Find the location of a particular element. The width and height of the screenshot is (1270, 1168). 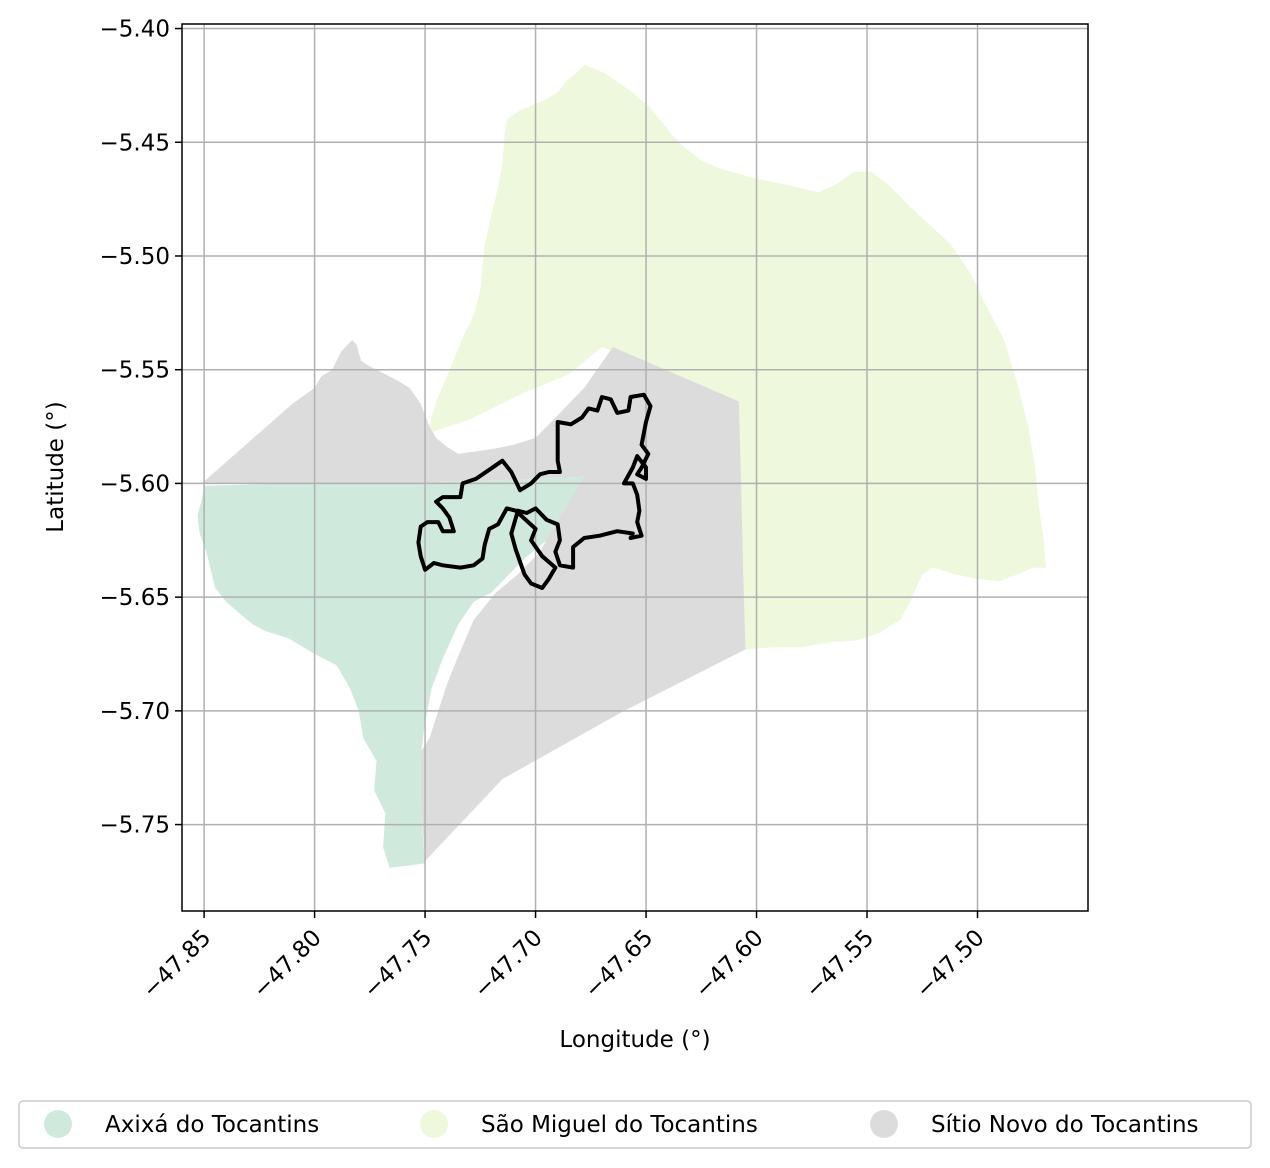

legend-label-axixa-do-tocantins: Axixá do Tocantins is located at coordinates (212, 1125).